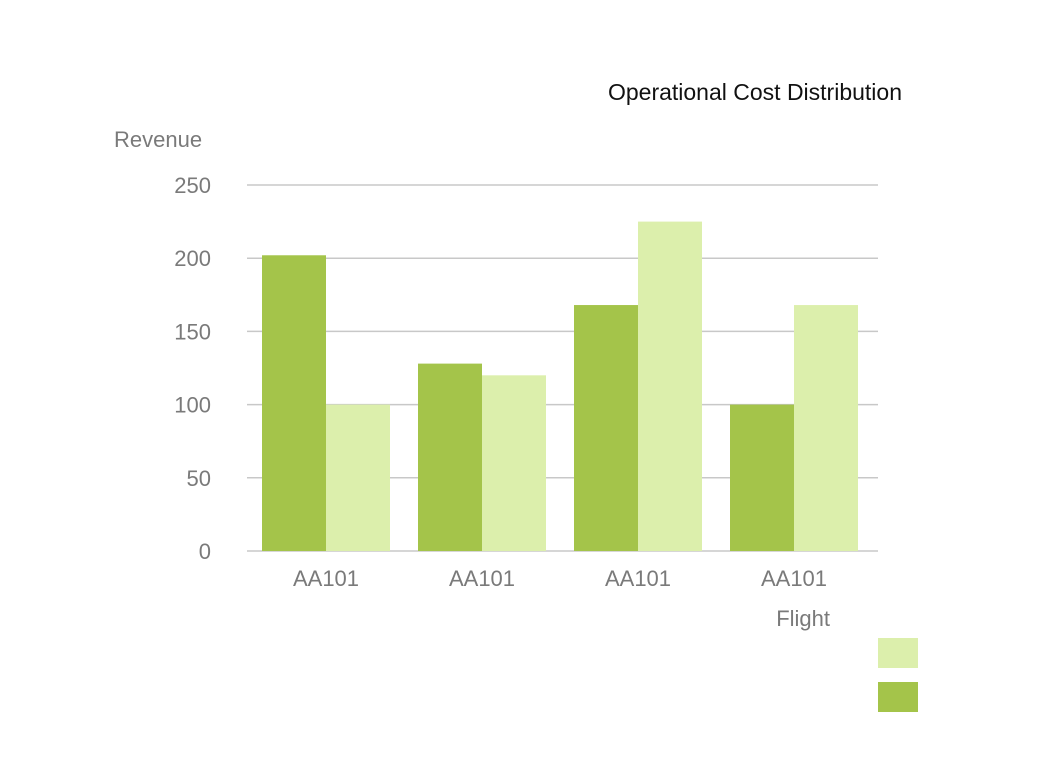  What do you see at coordinates (192, 185) in the screenshot?
I see `y-tick-label: 250` at bounding box center [192, 185].